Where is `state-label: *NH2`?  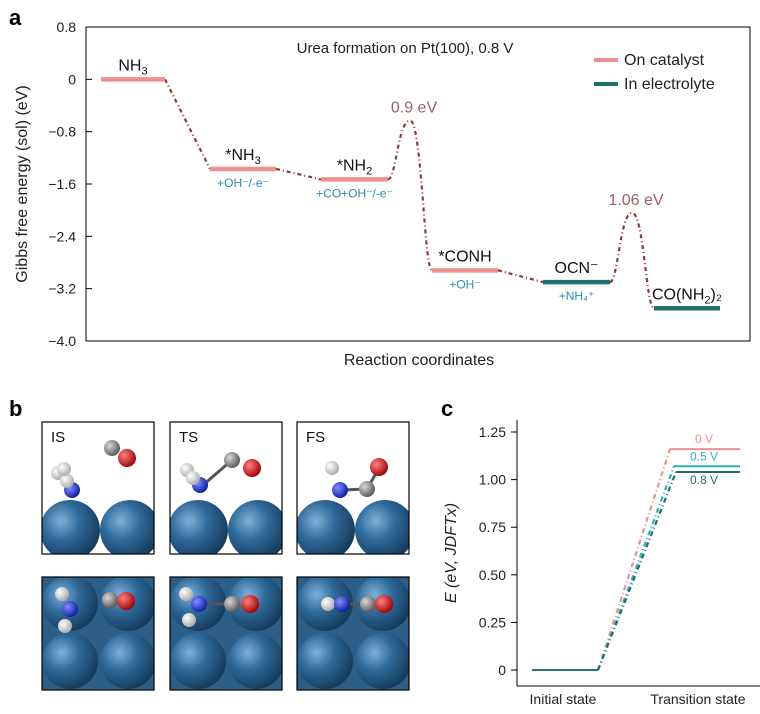 state-label: *NH2 is located at coordinates (354, 167).